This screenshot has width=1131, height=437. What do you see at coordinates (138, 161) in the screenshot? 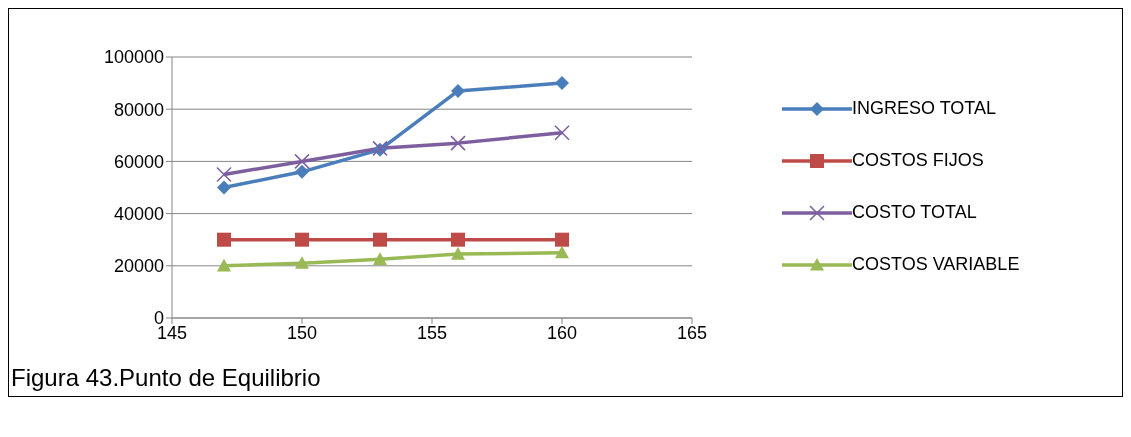
I see `y-tick-label: 60000` at bounding box center [138, 161].